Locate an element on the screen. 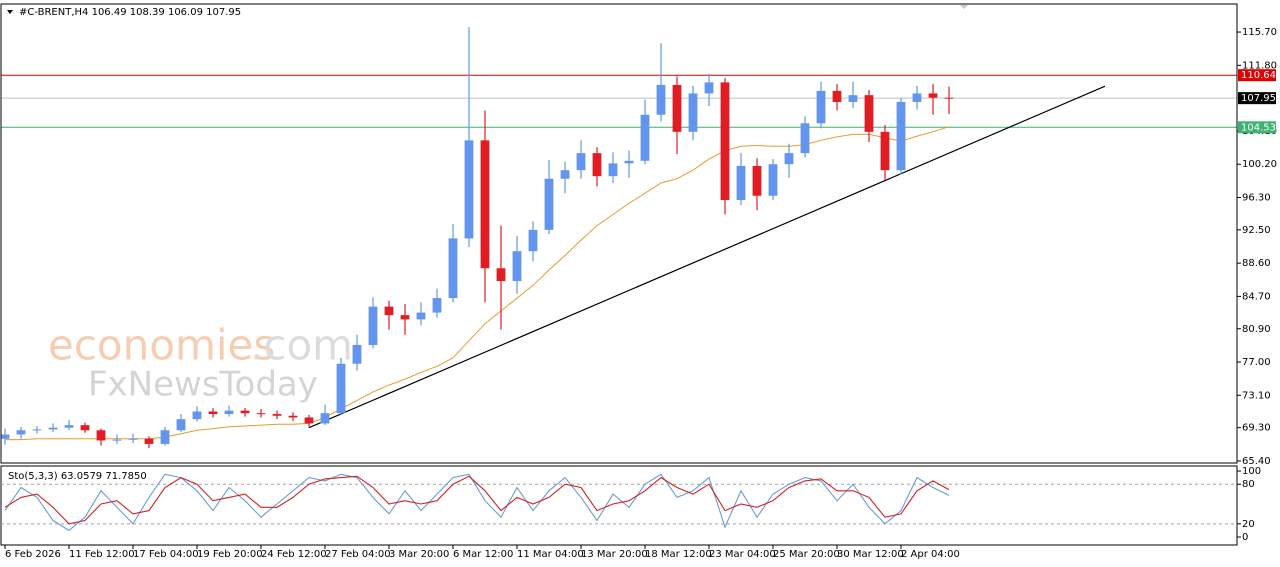 This screenshot has height=567, width=1280. y-tick-label: 96.30 is located at coordinates (1256, 197).